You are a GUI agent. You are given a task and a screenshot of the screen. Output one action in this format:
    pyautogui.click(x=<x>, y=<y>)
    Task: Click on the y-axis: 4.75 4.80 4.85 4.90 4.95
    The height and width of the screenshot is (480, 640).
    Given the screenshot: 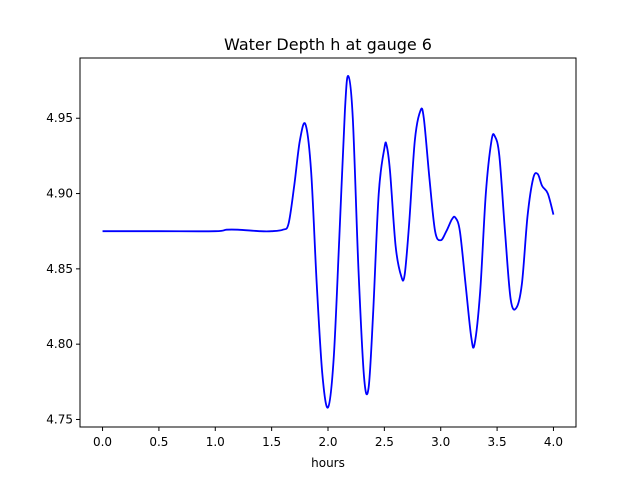 What is the action you would take?
    pyautogui.click(x=63, y=268)
    